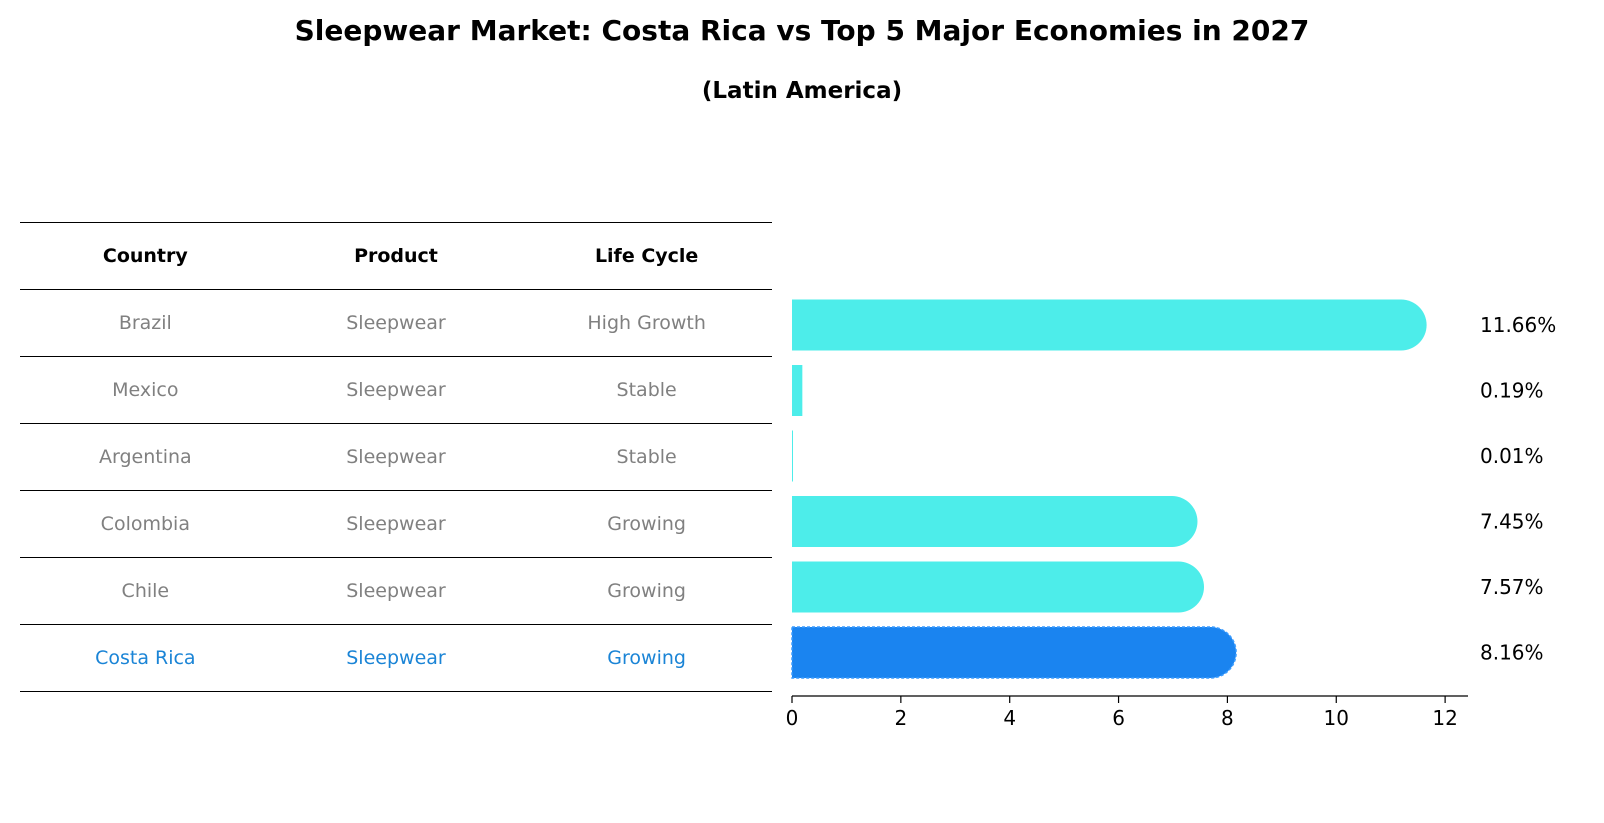  I want to click on cell-country: Brazil, so click(145, 323).